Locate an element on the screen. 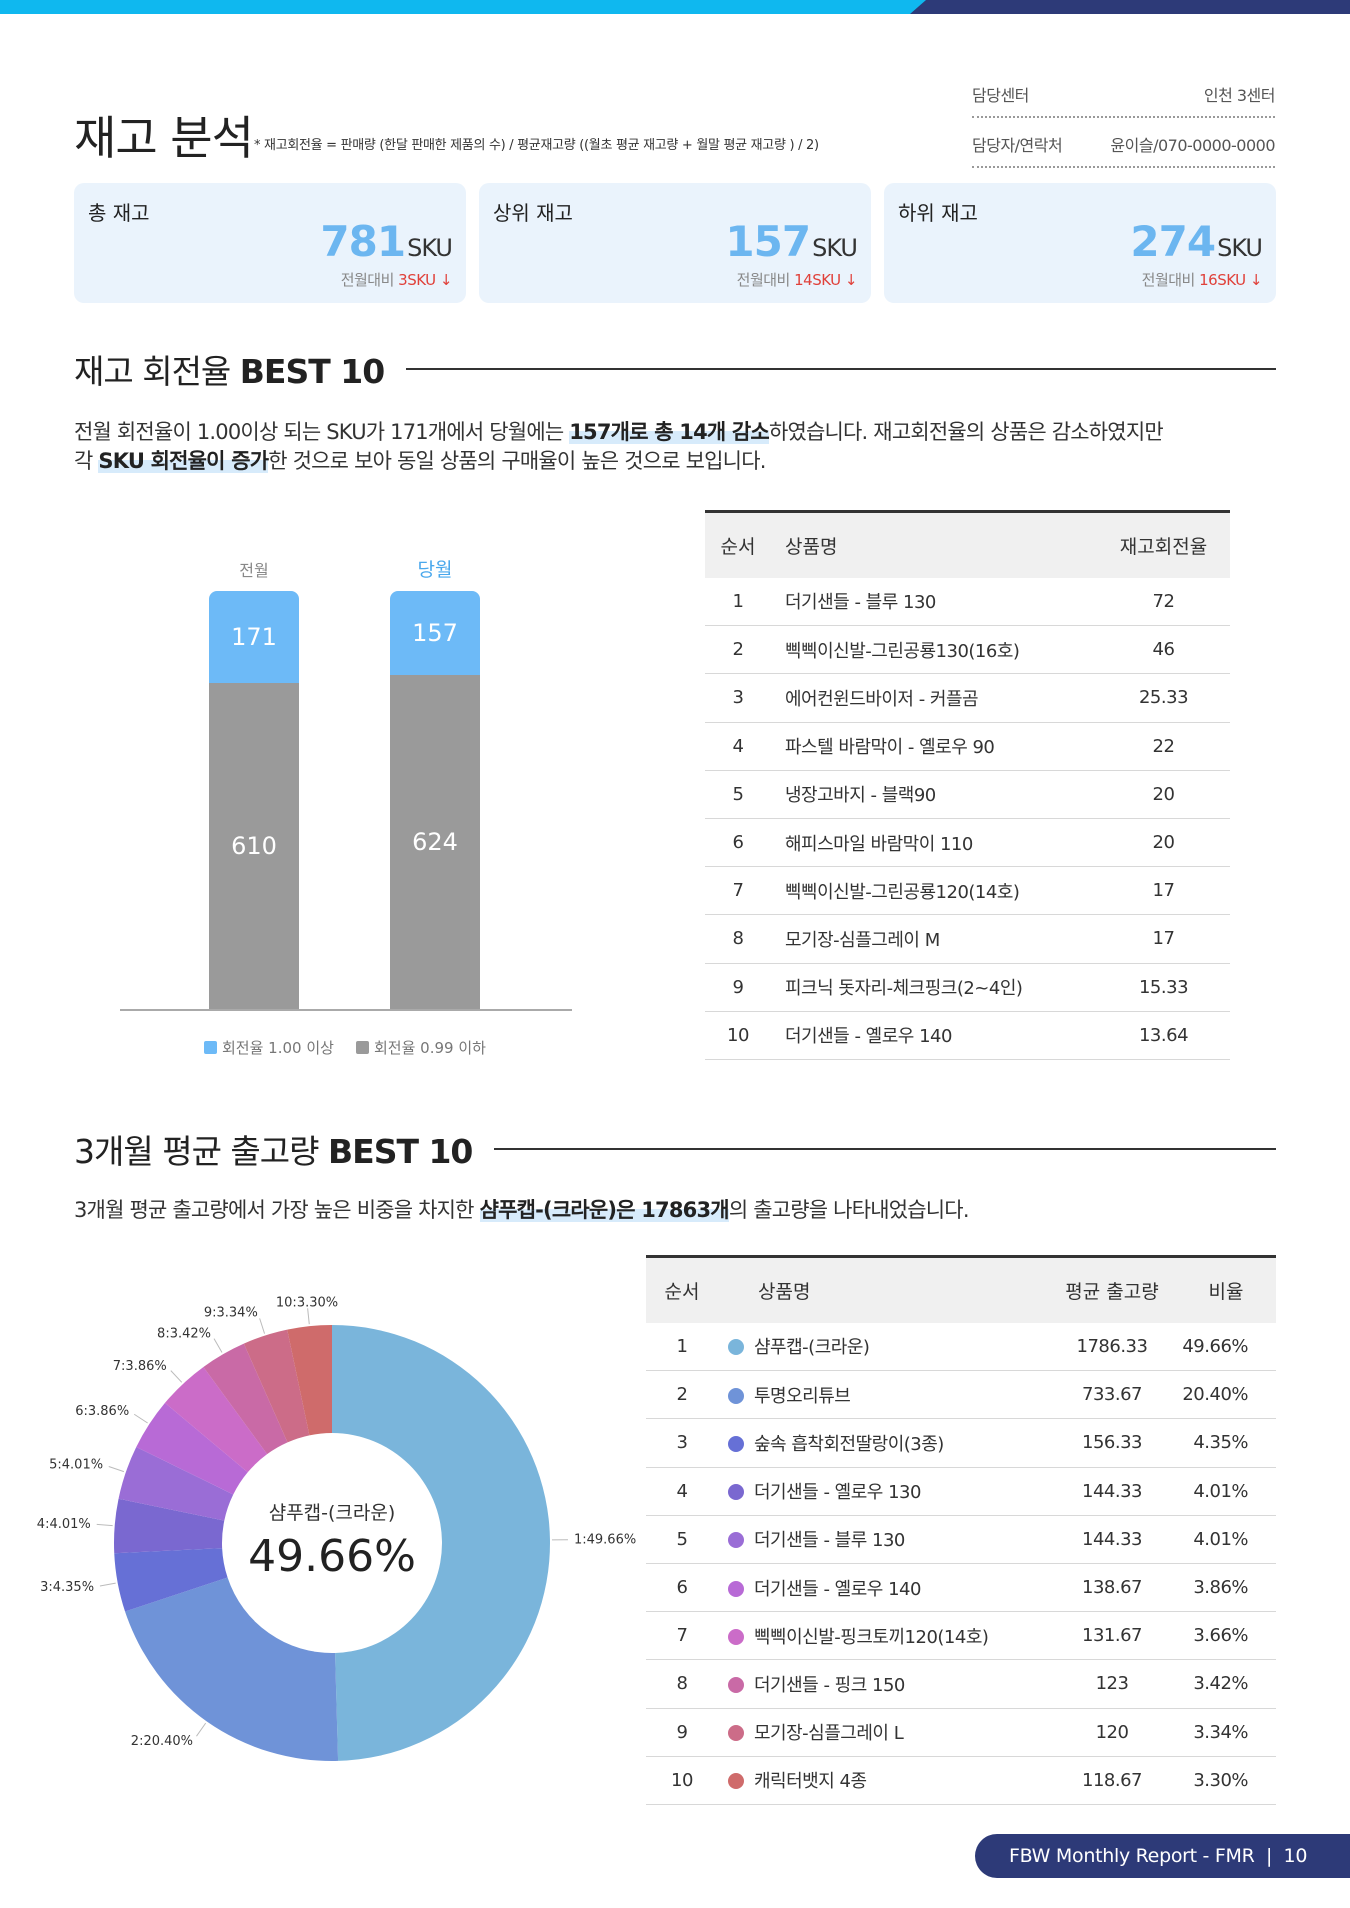 The image size is (1350, 1908). product-name-cell: 냉장고바지 - 블랙90 is located at coordinates (934, 794).